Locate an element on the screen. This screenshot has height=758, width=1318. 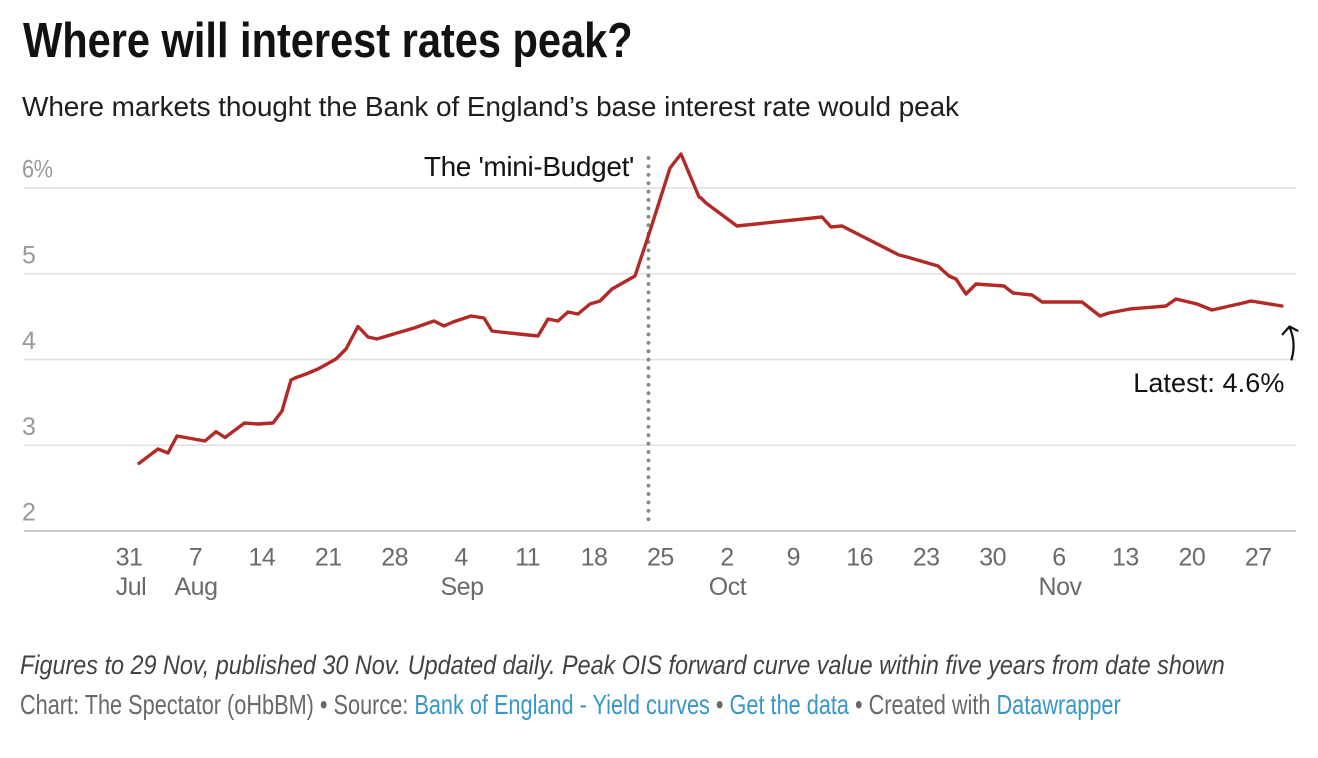
svg-text: 14 is located at coordinates (261, 558).